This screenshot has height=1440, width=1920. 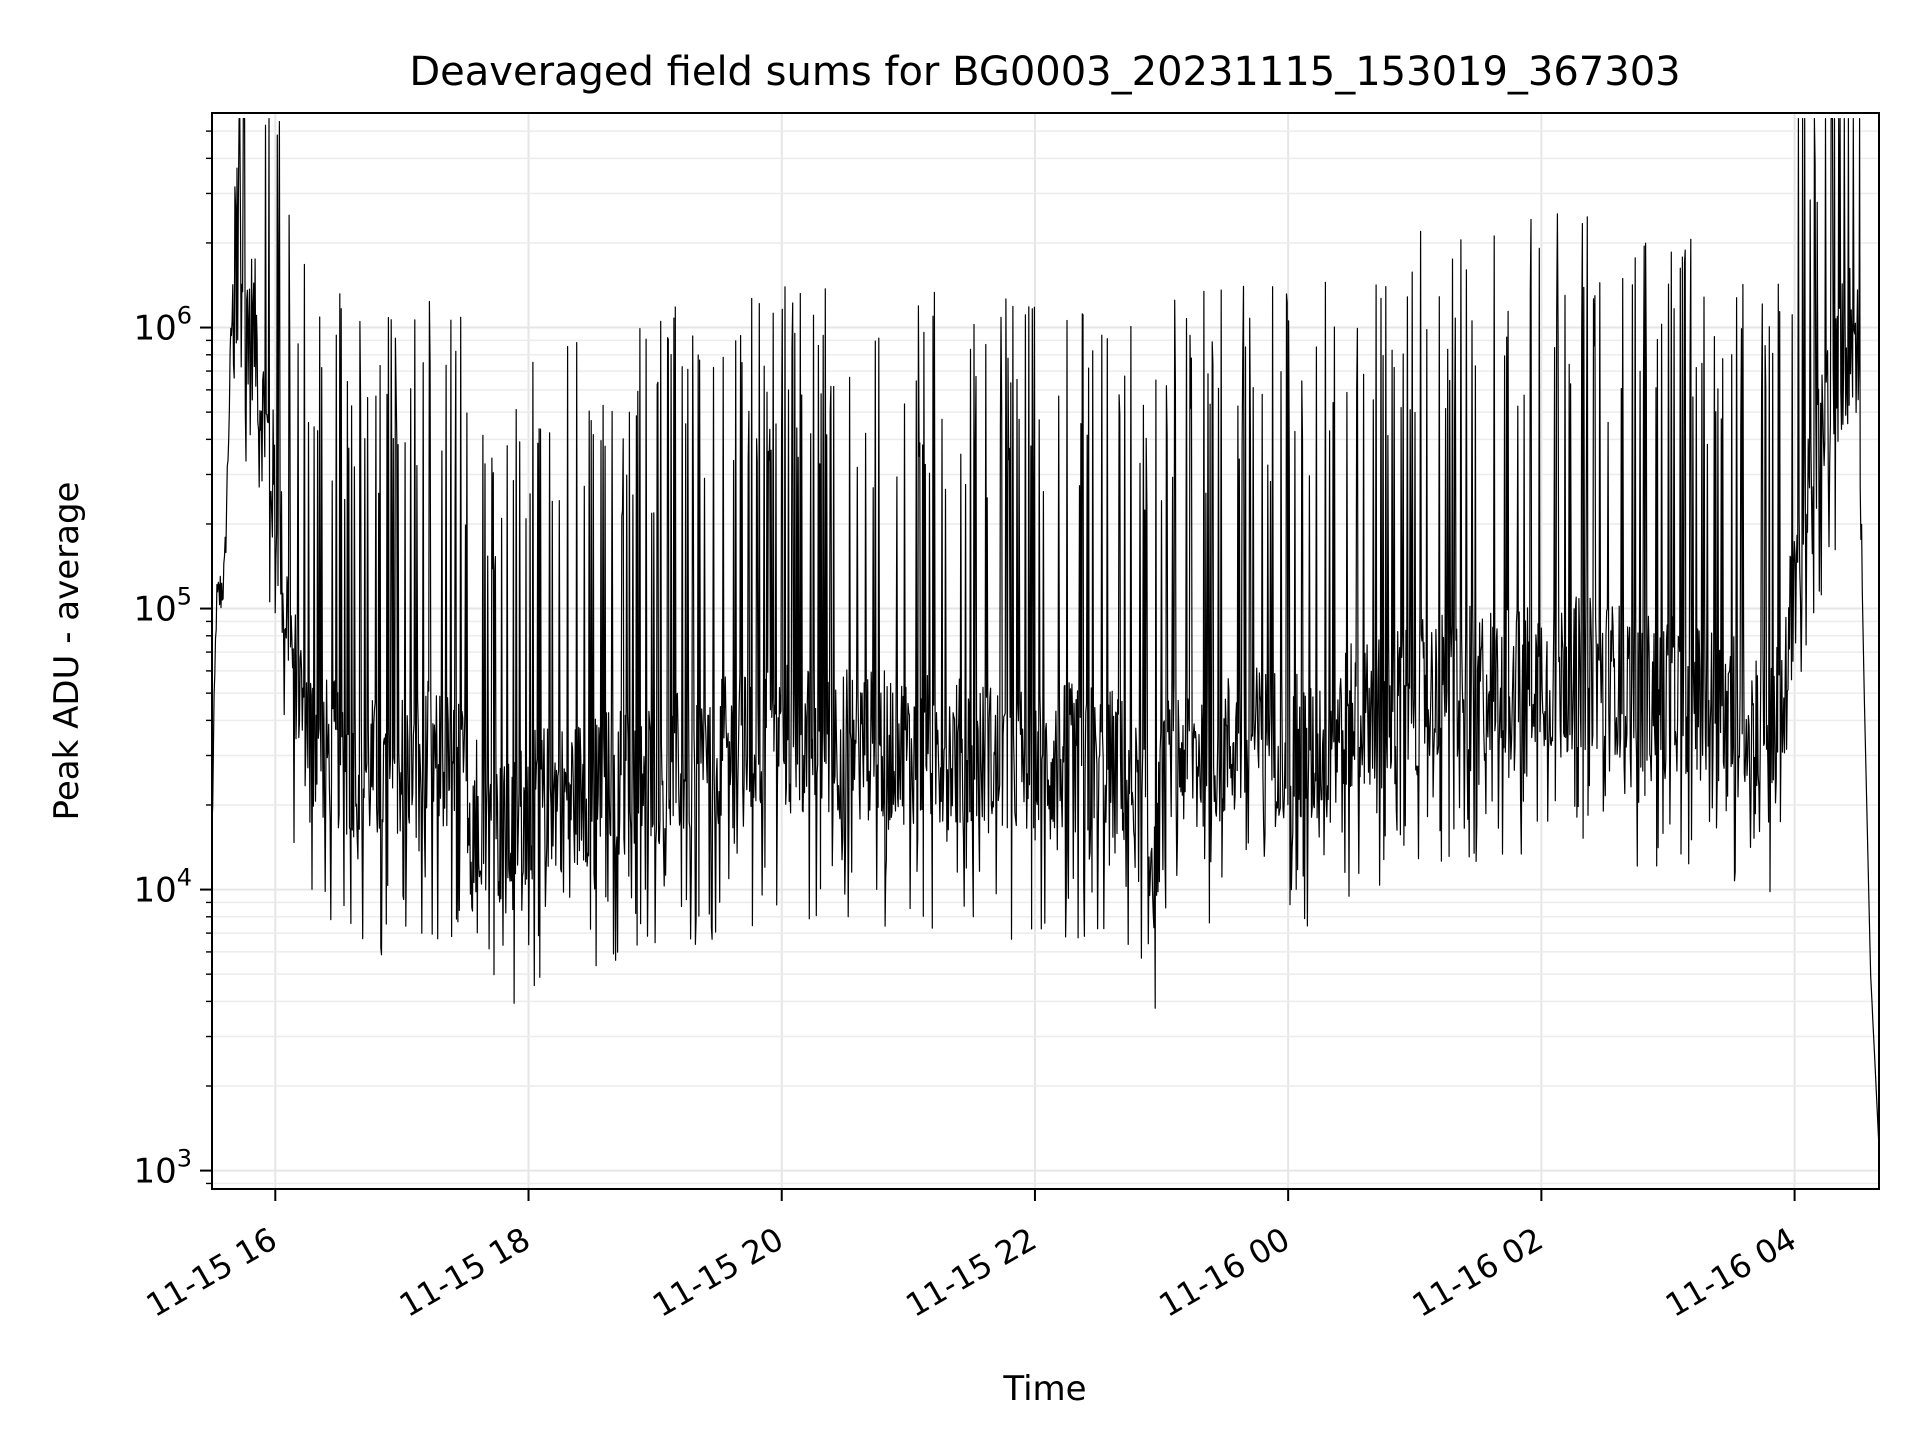 I want to click on y-tick-exponent: 6, so click(x=184, y=316).